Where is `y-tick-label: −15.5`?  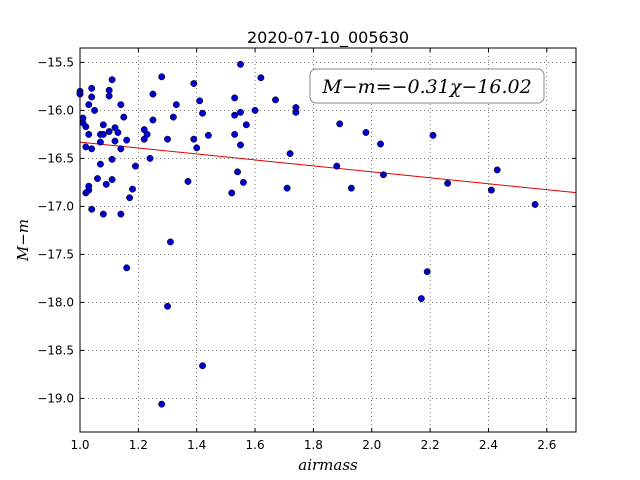 y-tick-label: −15.5 is located at coordinates (55, 62).